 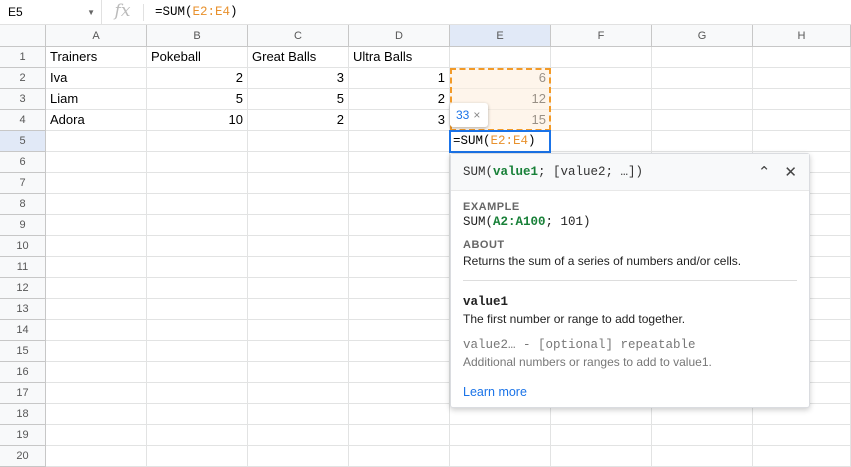 I want to click on chevron-down-icon: ▼, so click(x=91, y=12).